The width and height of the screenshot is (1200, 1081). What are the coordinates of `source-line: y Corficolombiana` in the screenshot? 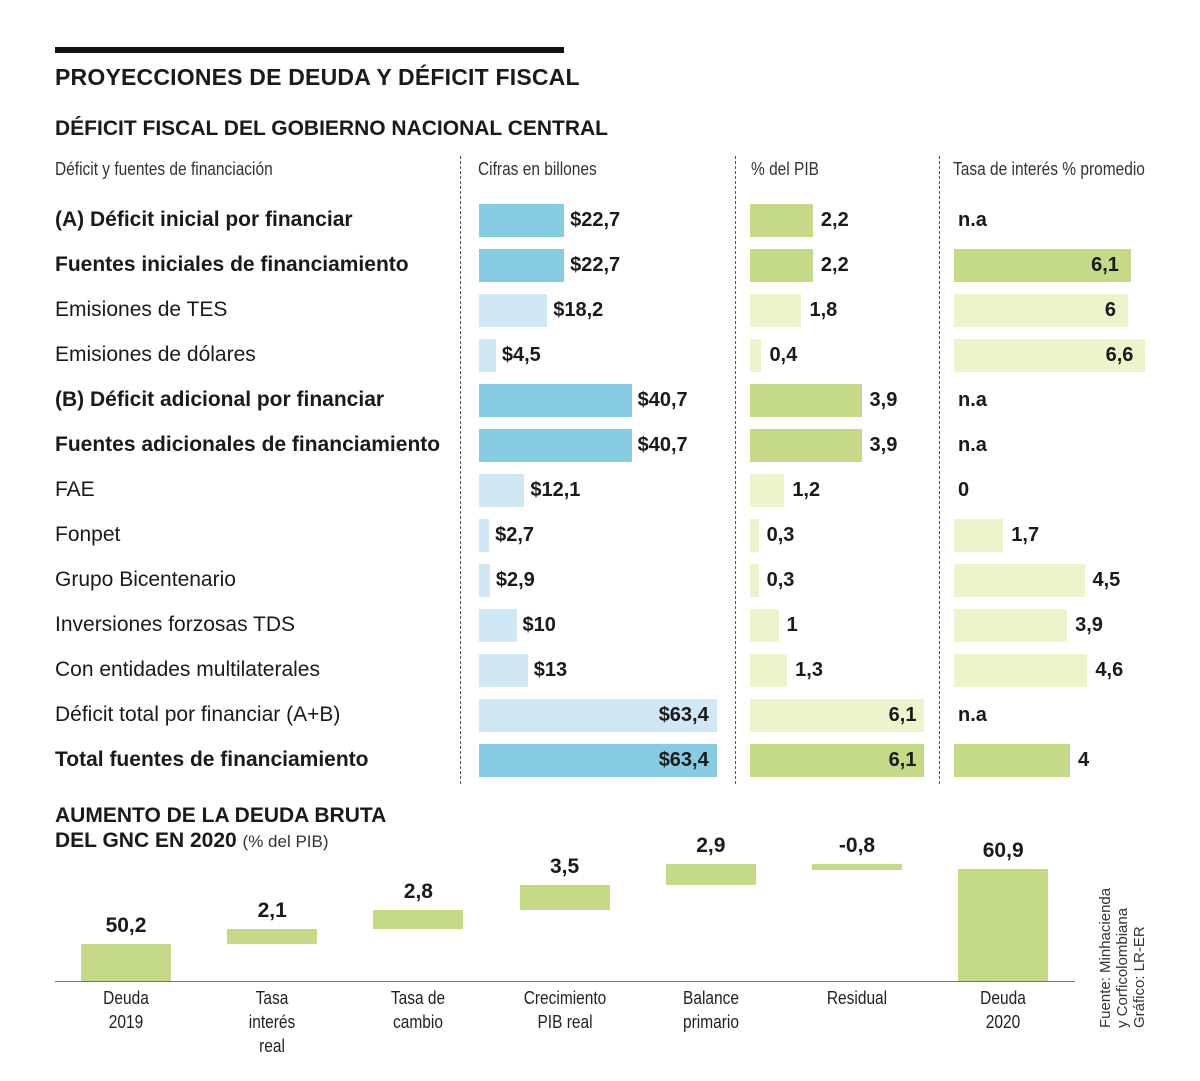 It's located at (1122, 967).